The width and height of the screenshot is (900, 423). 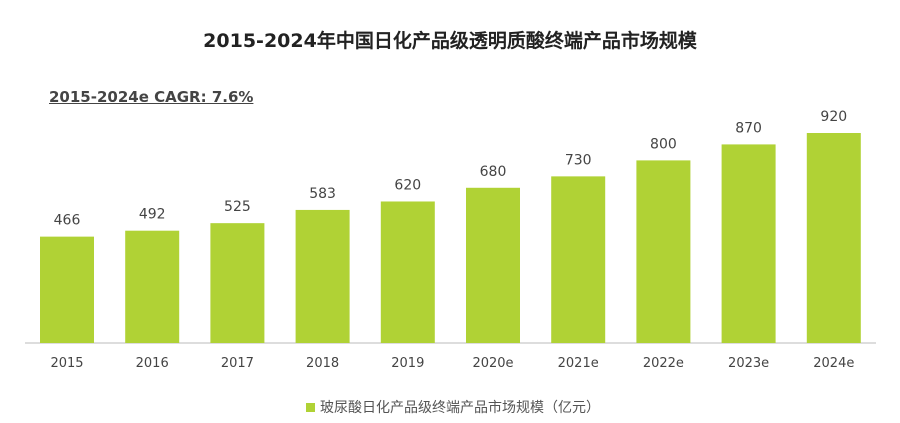 What do you see at coordinates (833, 363) in the screenshot?
I see `x-tick-label-2024e: 2024e` at bounding box center [833, 363].